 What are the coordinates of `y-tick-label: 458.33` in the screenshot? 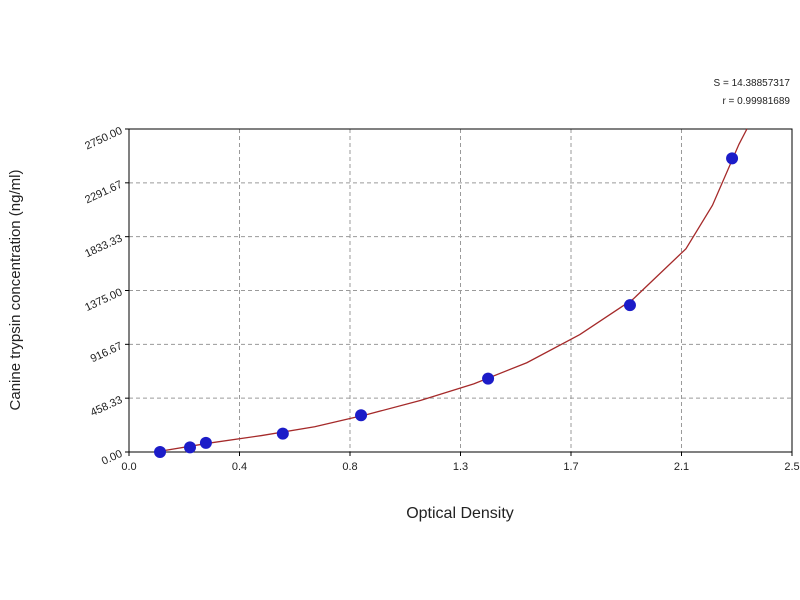 It's located at (107, 406).